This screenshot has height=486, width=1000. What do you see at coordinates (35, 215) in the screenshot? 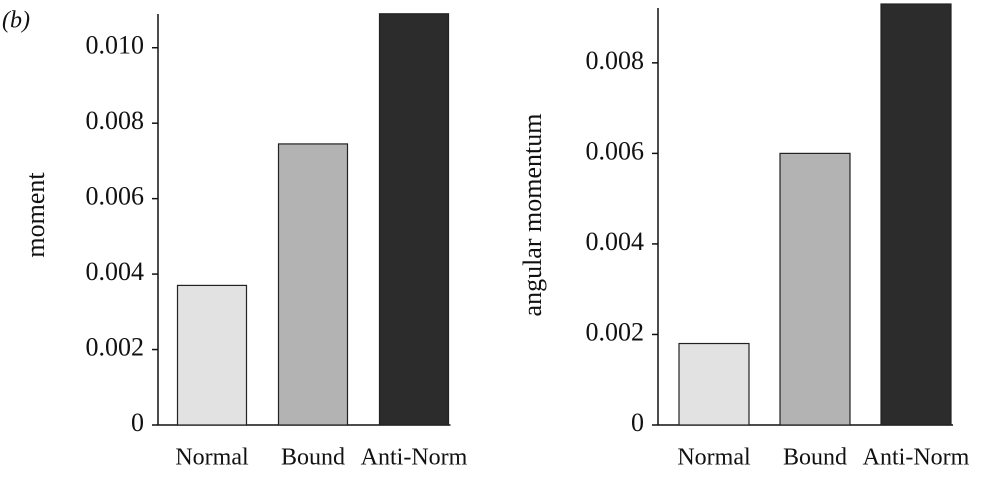
I see `y-axis-title: moment` at bounding box center [35, 215].